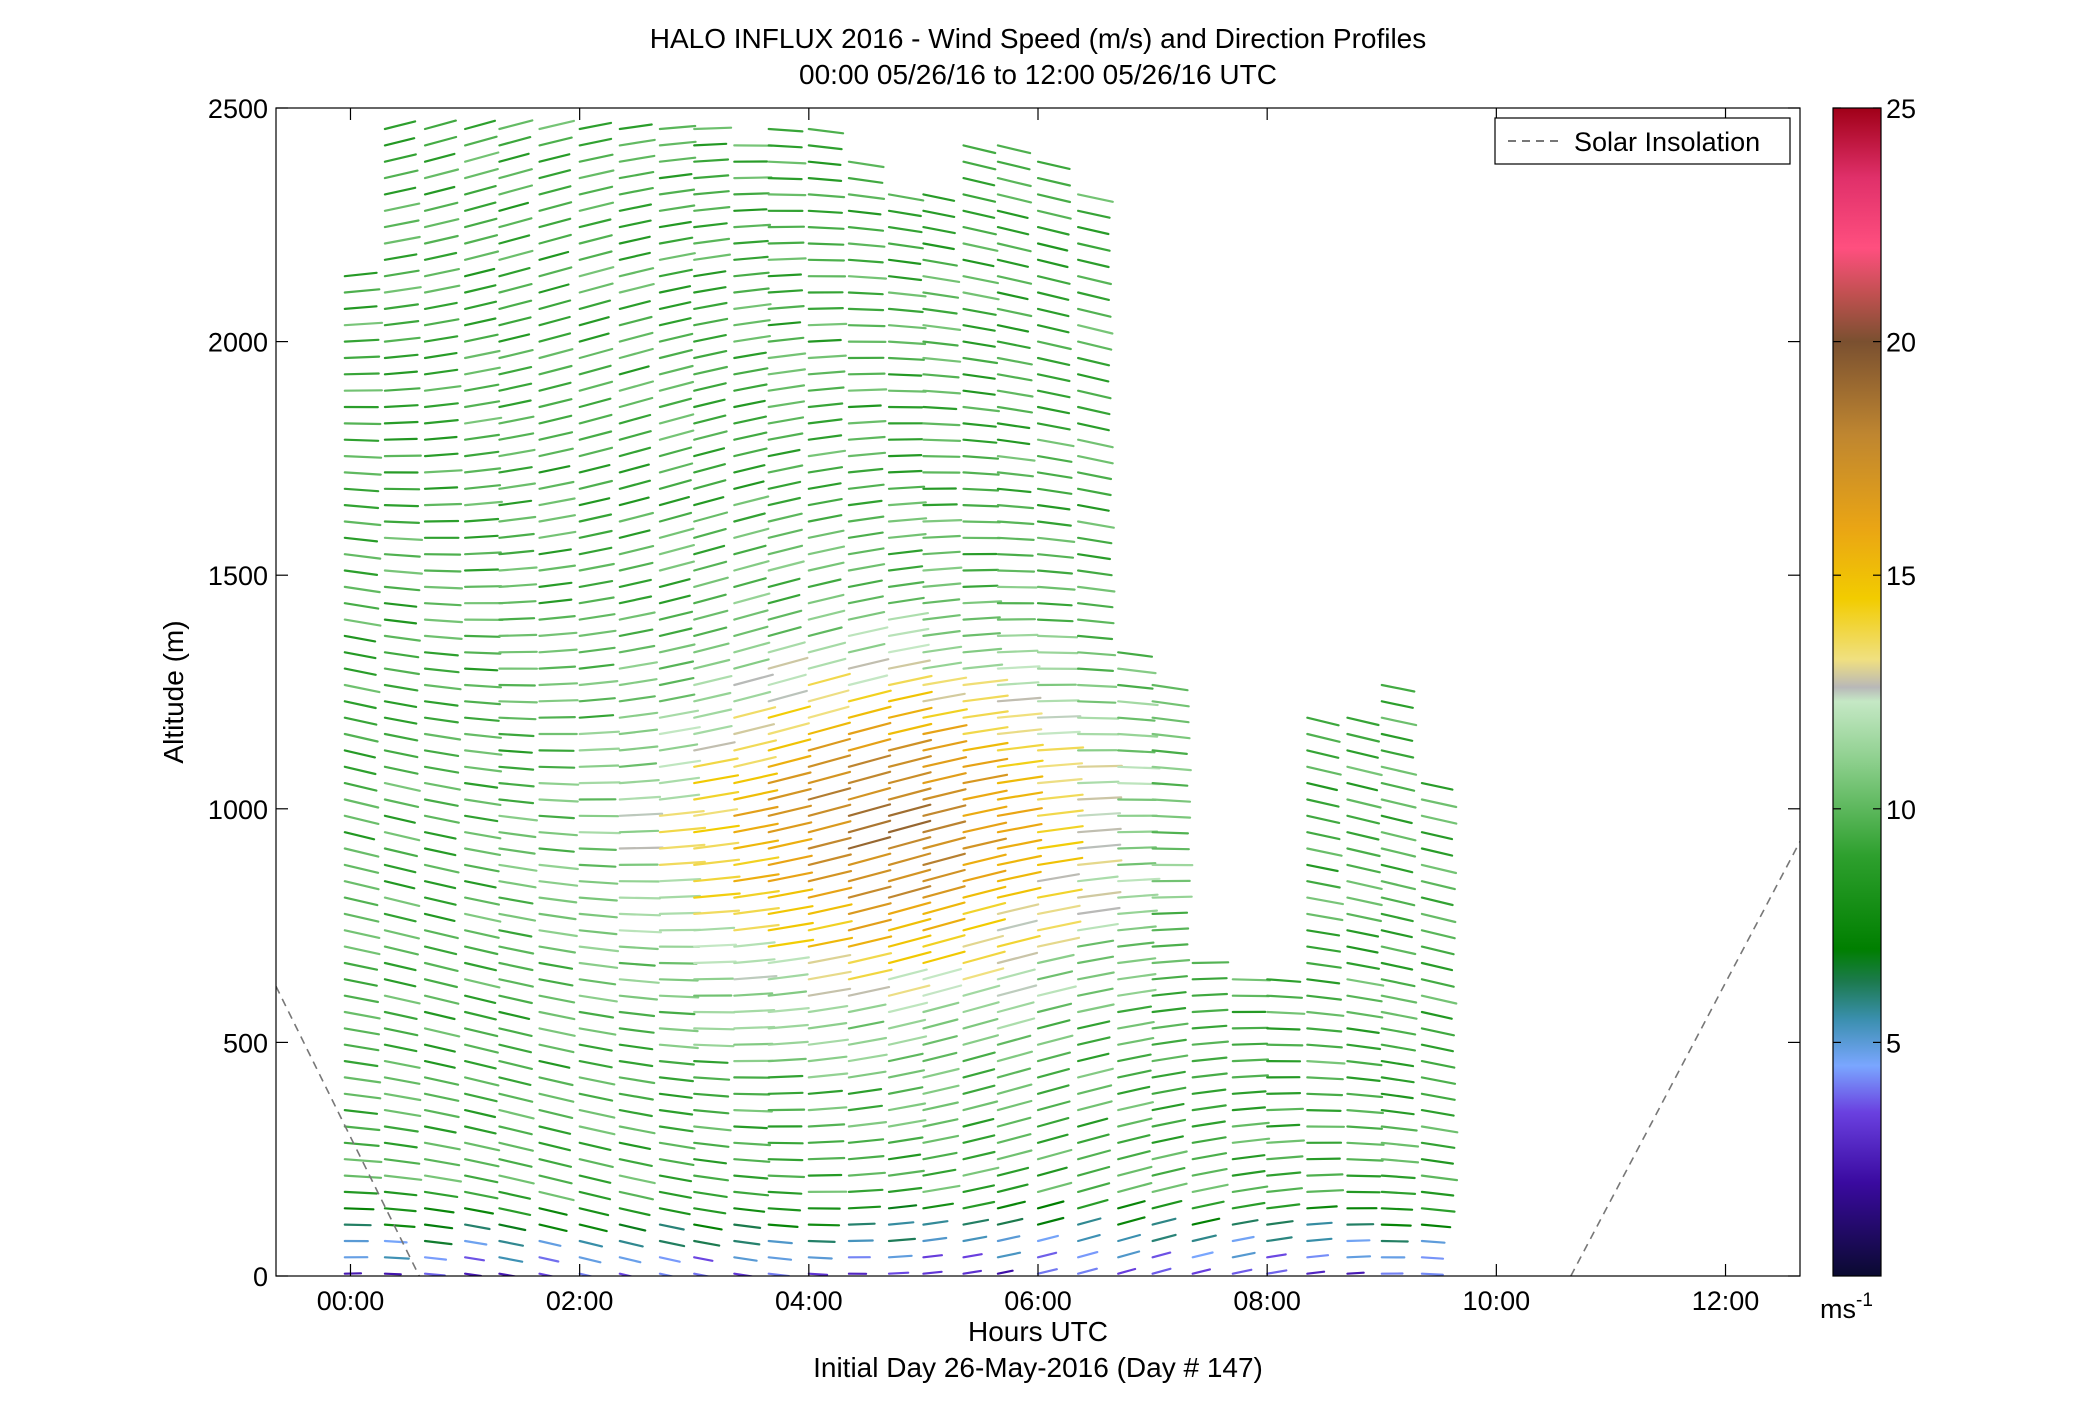  What do you see at coordinates (348, 1130) in the screenshot?
I see `solar-insolation-line` at bounding box center [348, 1130].